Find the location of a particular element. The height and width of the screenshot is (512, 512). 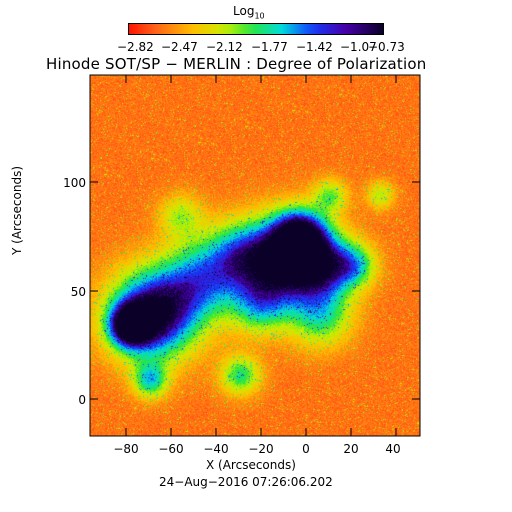

colorbar-tick: −0.73 is located at coordinates (386, 47).